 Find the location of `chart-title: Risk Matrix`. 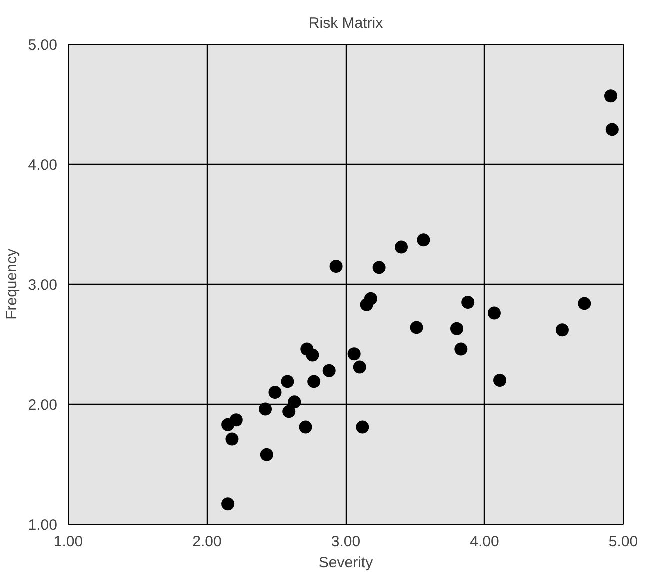

chart-title: Risk Matrix is located at coordinates (346, 23).